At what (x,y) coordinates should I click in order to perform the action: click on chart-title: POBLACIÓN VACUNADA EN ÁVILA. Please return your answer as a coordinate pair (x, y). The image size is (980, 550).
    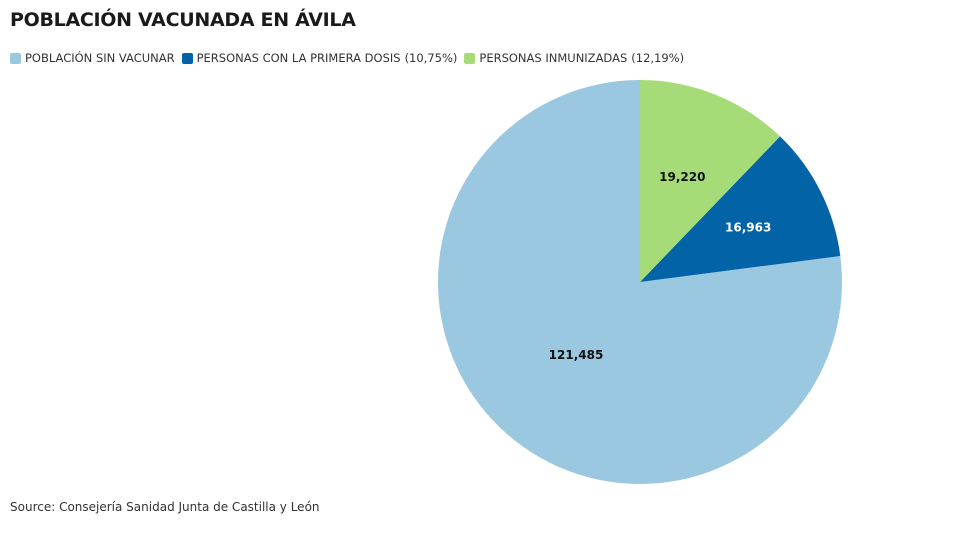
    Looking at the image, I should click on (183, 20).